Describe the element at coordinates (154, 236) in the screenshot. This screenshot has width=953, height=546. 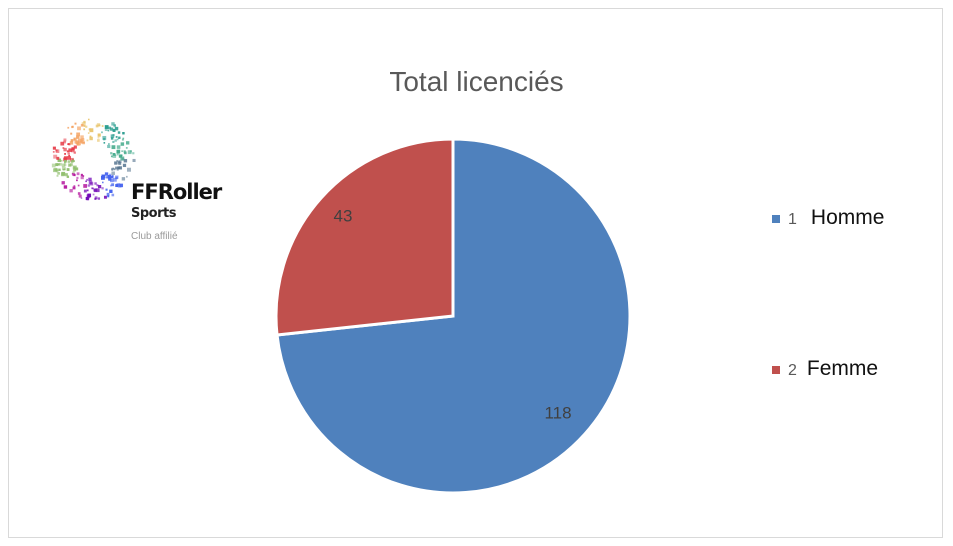
I see `logo-tagline: Club affilié` at that location.